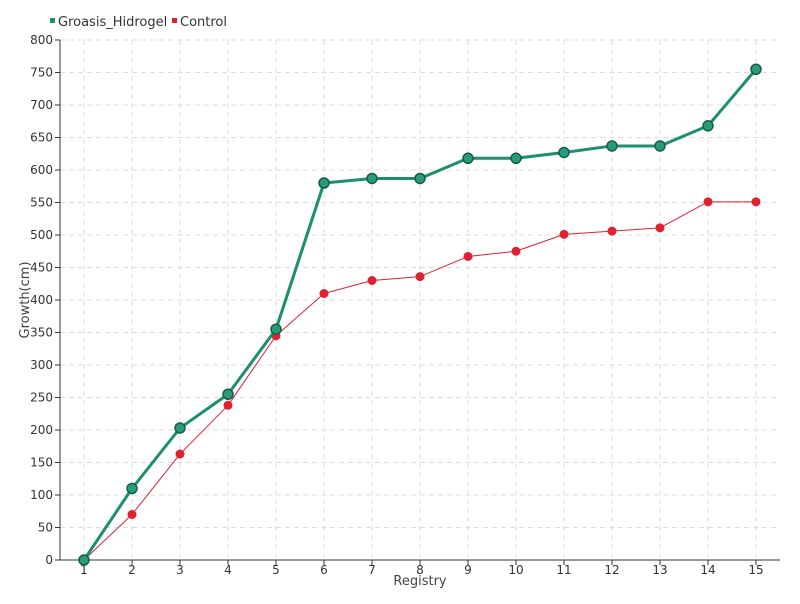  Describe the element at coordinates (41, 203) in the screenshot. I see `y-tick-label: 550` at that location.